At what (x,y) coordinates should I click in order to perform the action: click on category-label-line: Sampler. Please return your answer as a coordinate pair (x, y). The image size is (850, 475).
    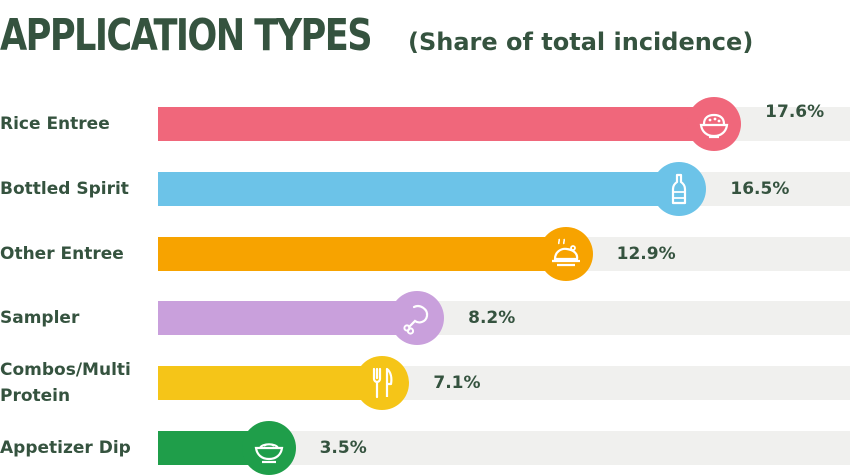
    Looking at the image, I should click on (40, 318).